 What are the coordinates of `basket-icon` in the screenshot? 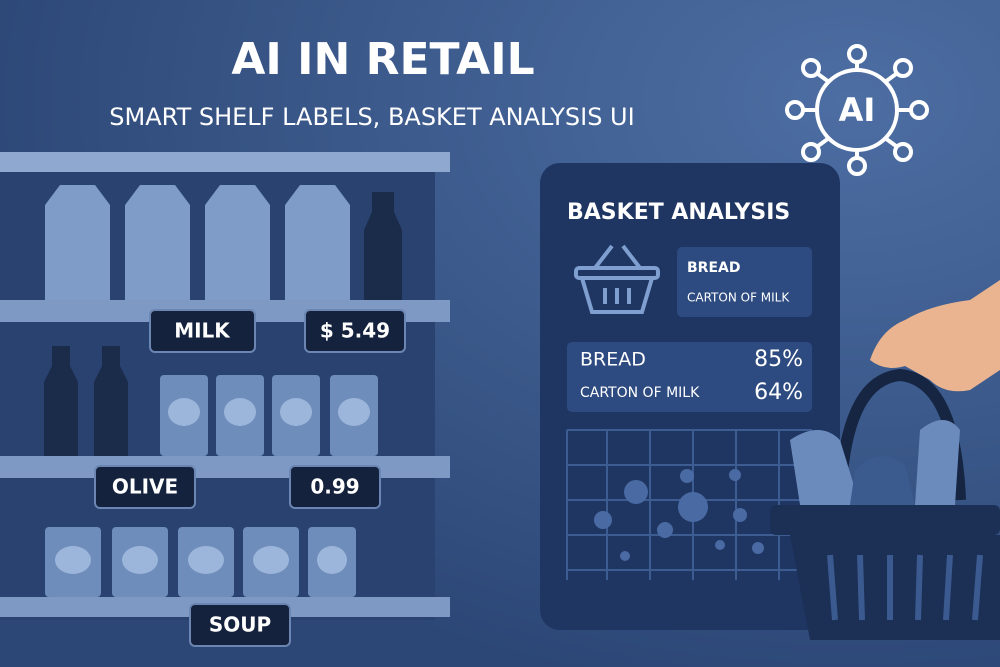 It's located at (617, 279).